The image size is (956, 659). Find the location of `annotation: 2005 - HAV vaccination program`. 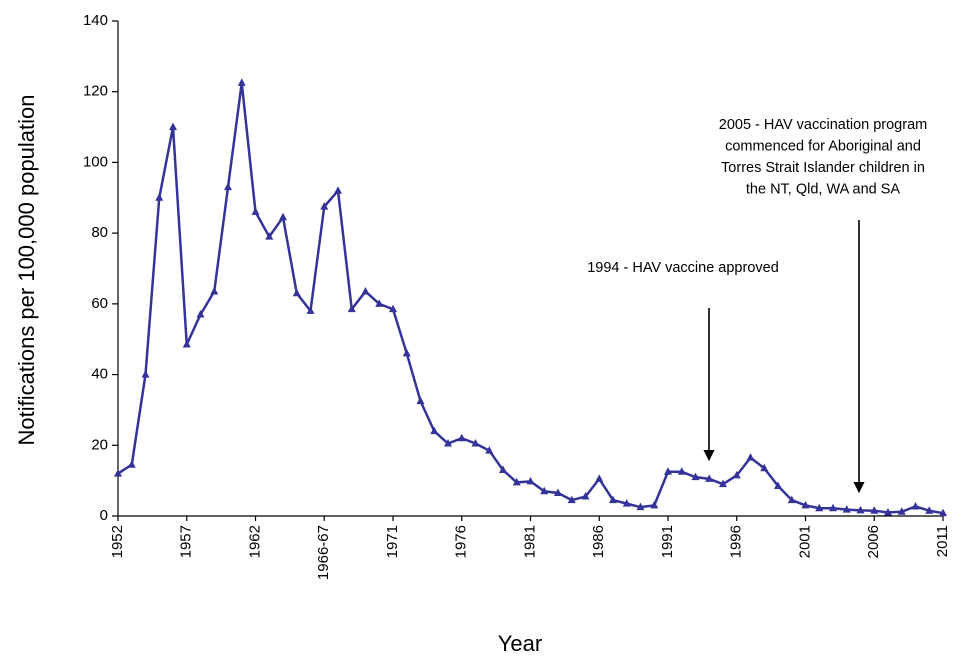

annotation: 2005 - HAV vaccination program is located at coordinates (823, 125).